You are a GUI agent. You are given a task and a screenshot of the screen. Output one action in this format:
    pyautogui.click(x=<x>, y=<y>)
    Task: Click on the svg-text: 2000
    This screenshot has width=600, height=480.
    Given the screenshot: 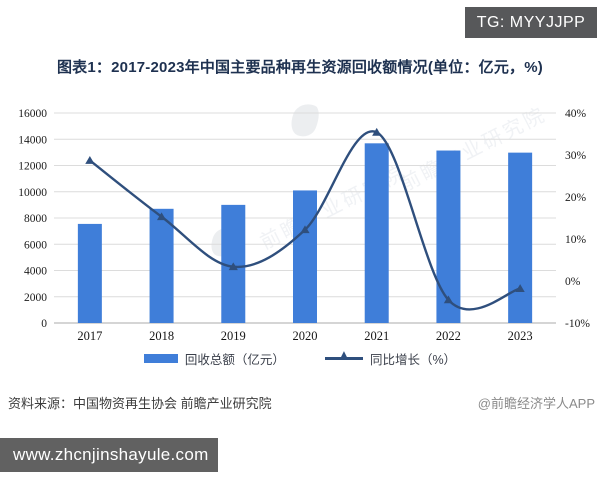 What is the action you would take?
    pyautogui.click(x=35, y=298)
    